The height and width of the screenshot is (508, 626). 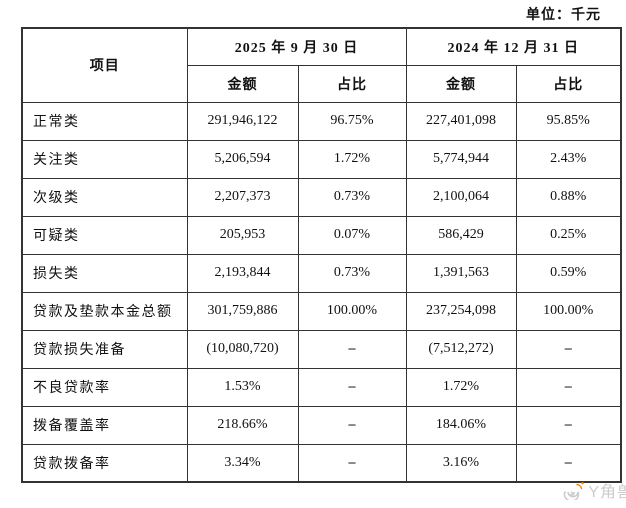 What do you see at coordinates (568, 197) in the screenshot?
I see `pct-2024-cell: 0.88%` at bounding box center [568, 197].